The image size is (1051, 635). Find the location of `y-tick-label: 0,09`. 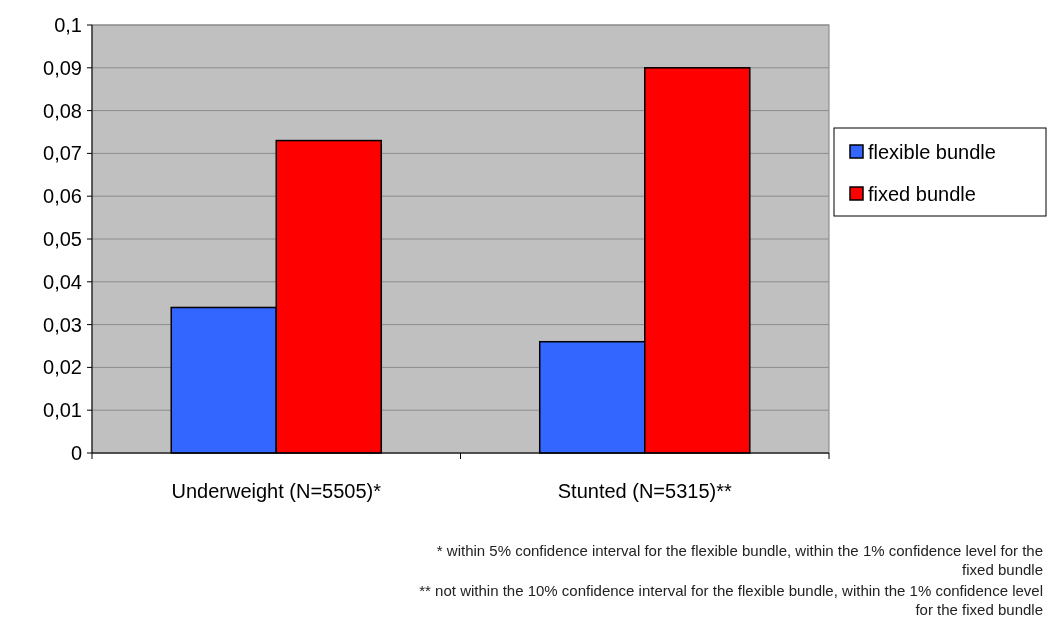

y-tick-label: 0,09 is located at coordinates (62, 67).